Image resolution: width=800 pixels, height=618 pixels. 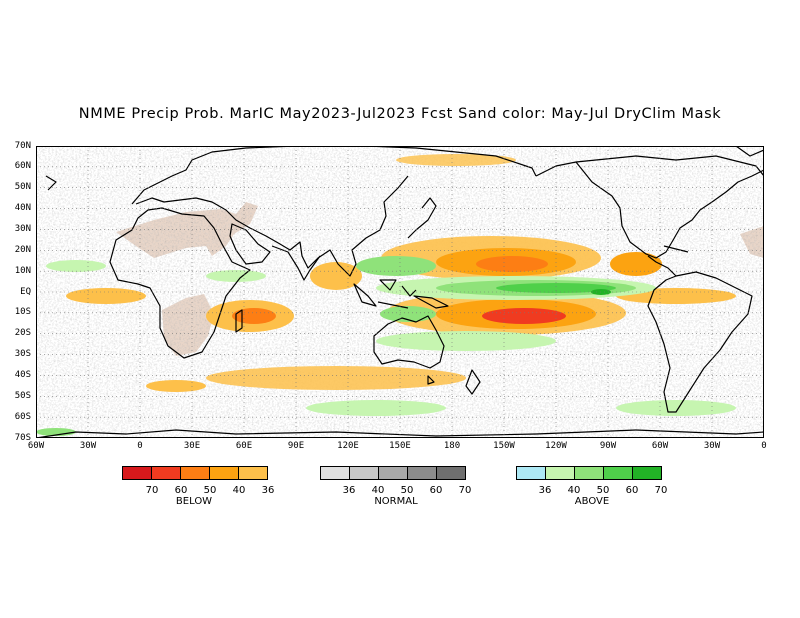 I want to click on latitude-label: 30N, so click(x=22, y=228).